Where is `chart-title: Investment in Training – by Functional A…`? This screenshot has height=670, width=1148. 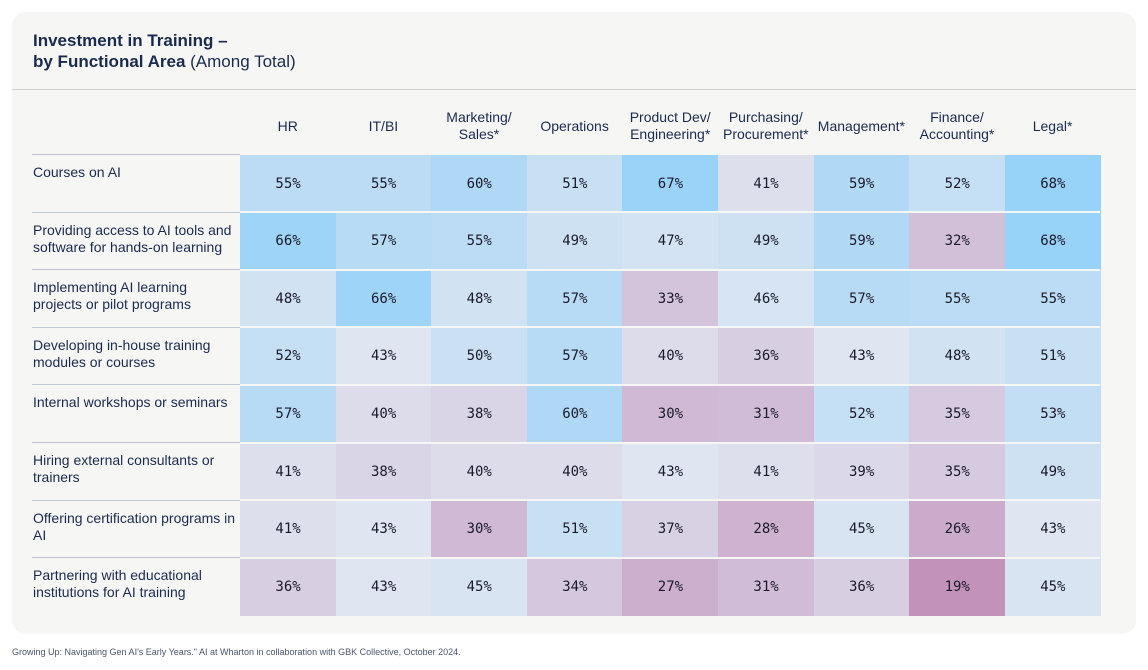 chart-title: Investment in Training – by Functional A… is located at coordinates (164, 51).